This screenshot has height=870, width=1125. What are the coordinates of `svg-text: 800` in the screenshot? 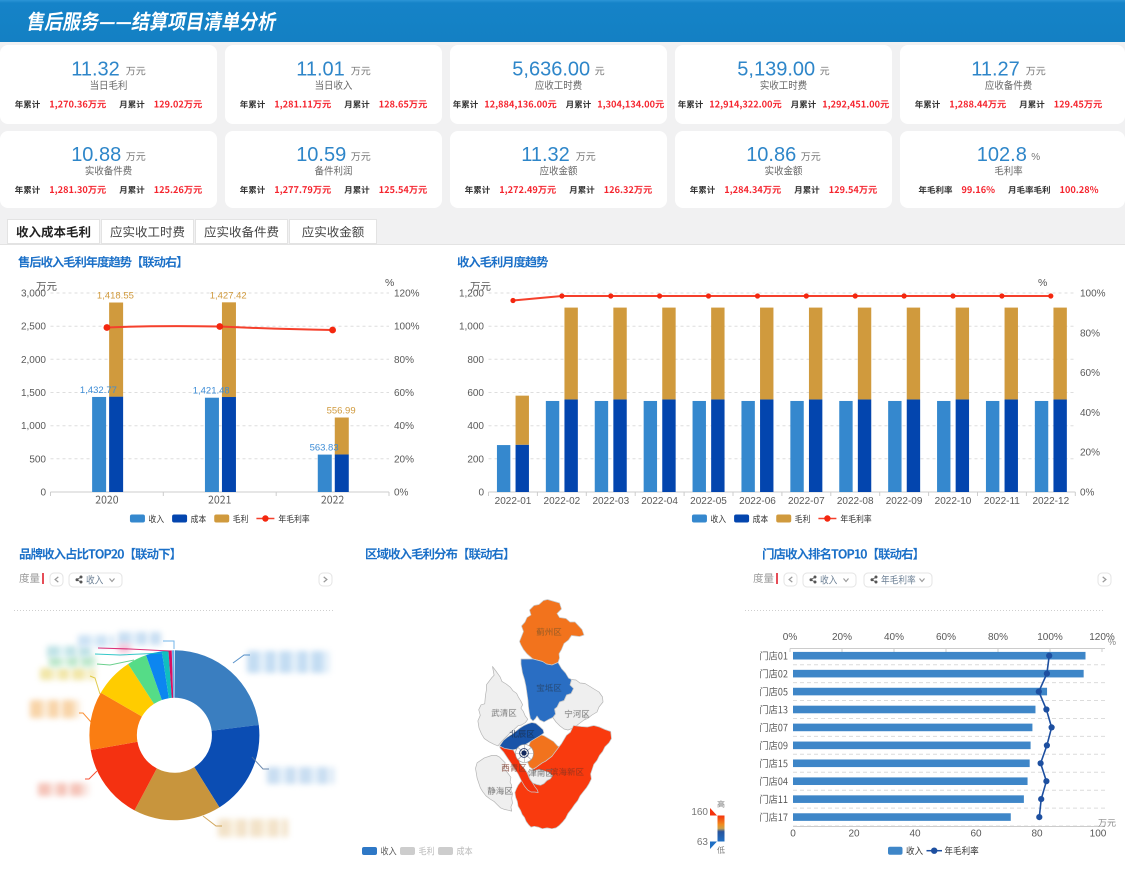 It's located at (475, 360).